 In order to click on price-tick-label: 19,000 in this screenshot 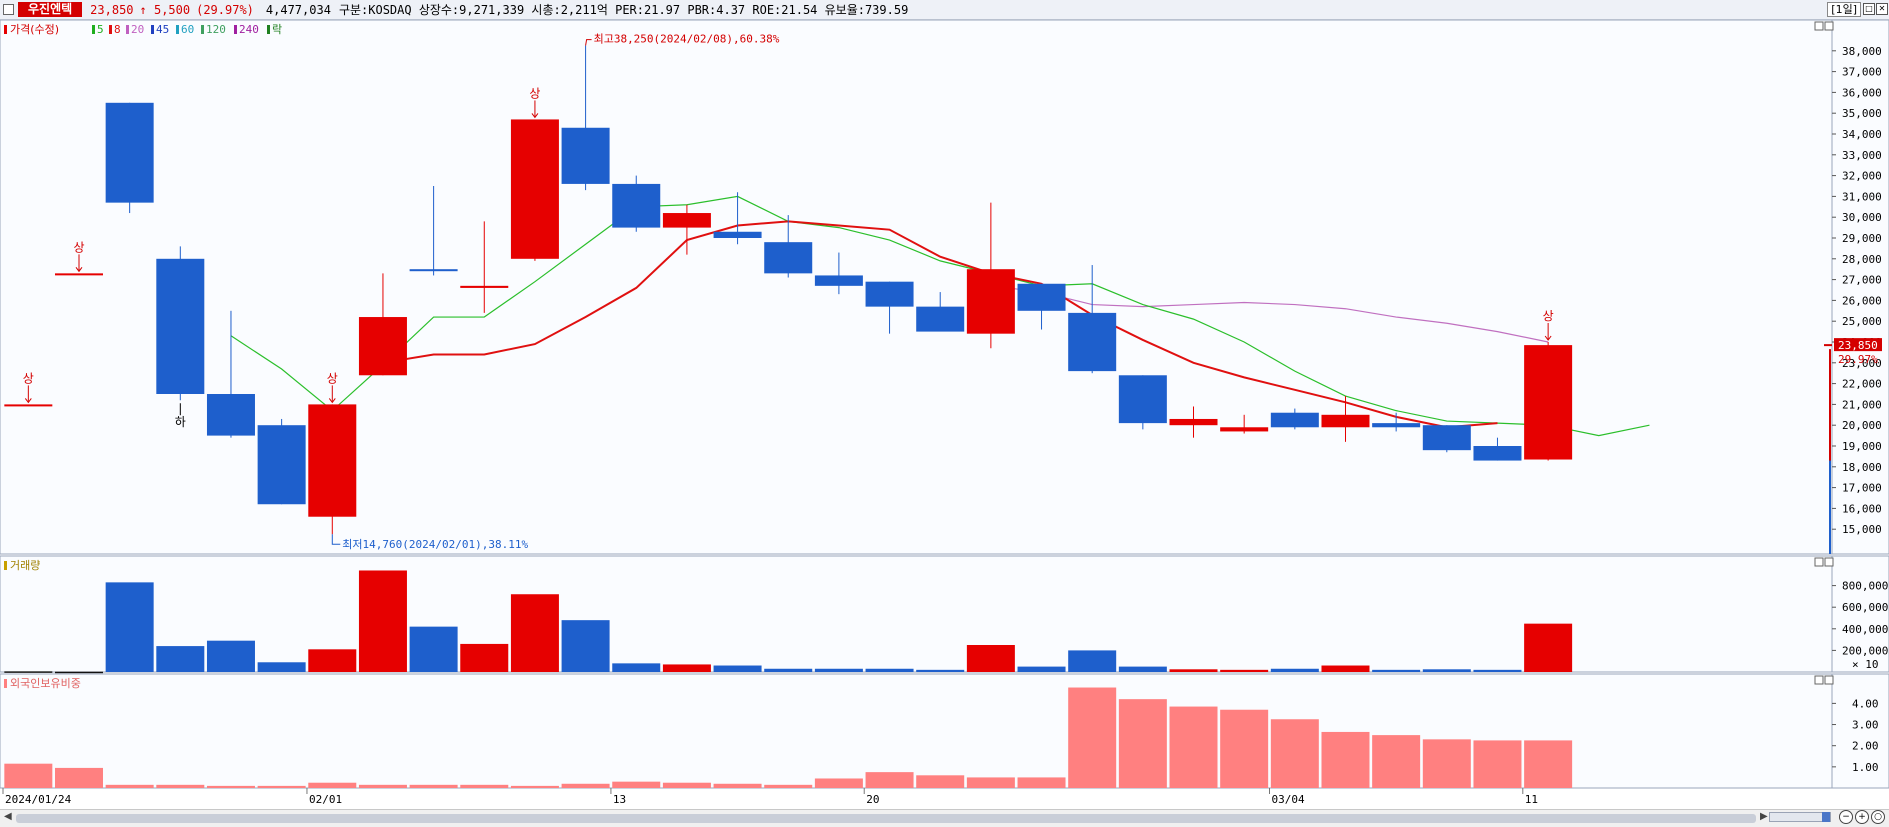, I will do `click(1862, 446)`.